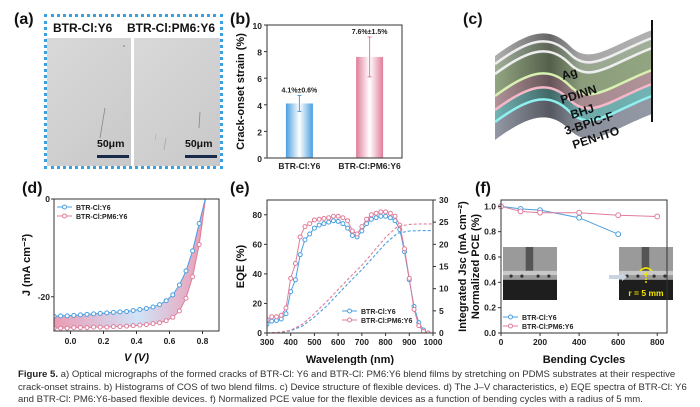 The image size is (700, 407). I want to click on y-tick-label: 10, so click(258, 26).